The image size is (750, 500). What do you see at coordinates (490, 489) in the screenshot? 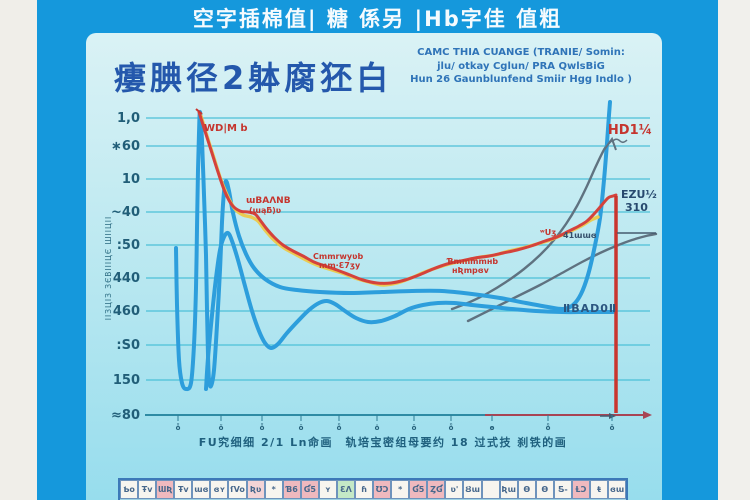
I see `table-cell` at bounding box center [490, 489].